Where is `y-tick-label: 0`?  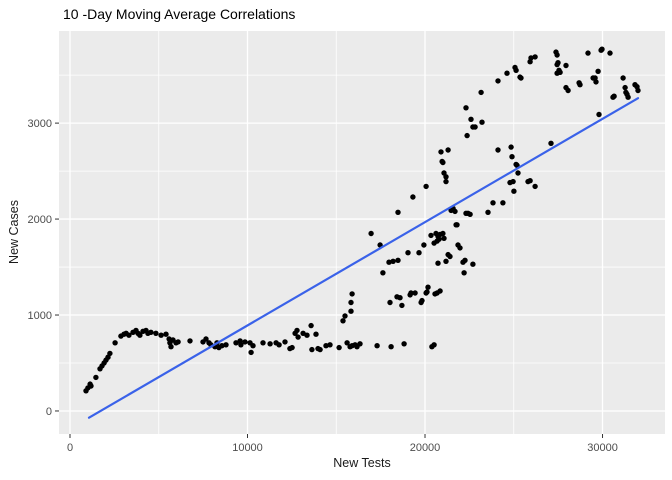
y-tick-label: 0 is located at coordinates (49, 412).